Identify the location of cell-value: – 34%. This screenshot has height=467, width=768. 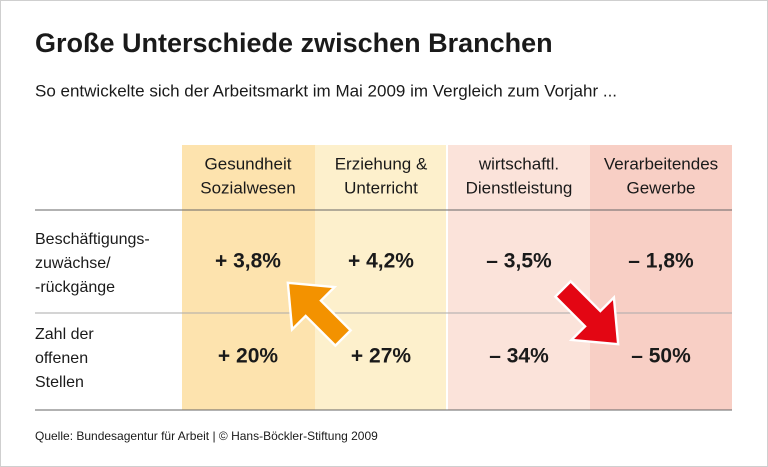
(519, 356).